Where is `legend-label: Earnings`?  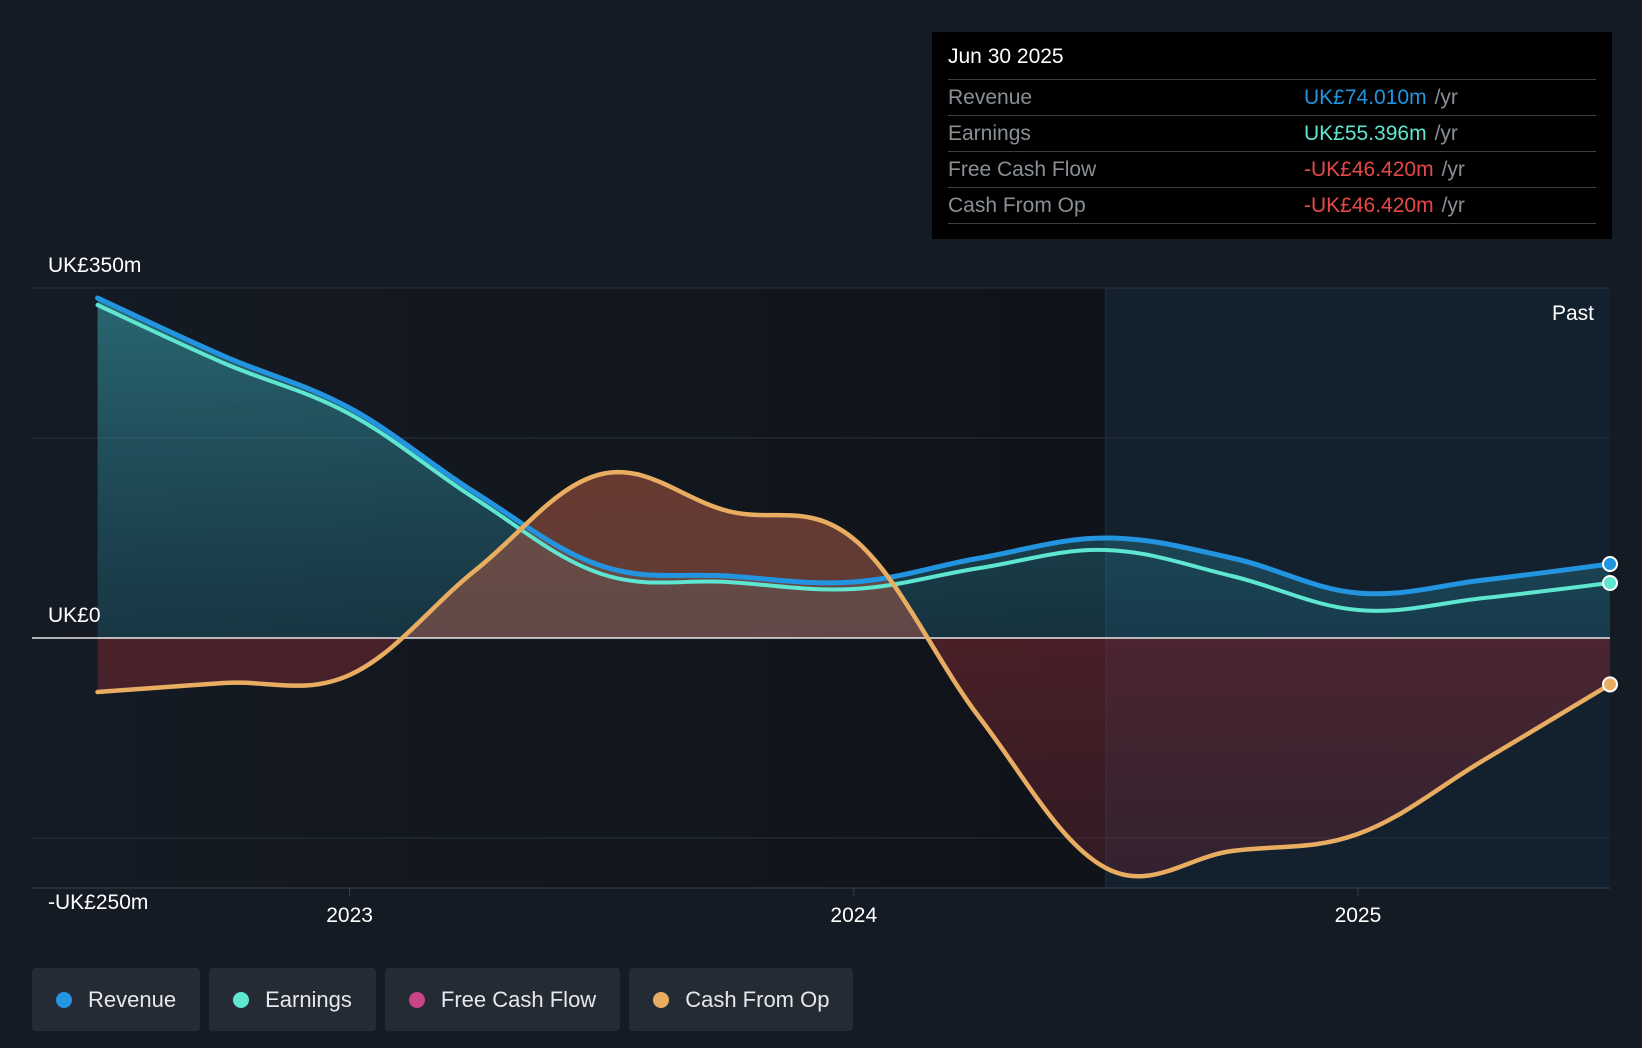
legend-label: Earnings is located at coordinates (308, 999).